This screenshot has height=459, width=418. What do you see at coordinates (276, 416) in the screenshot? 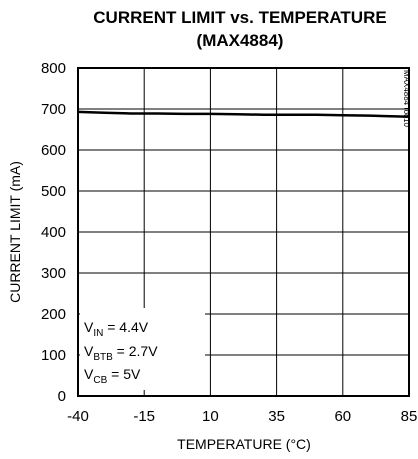
I see `x-tick-label: 35` at bounding box center [276, 416].